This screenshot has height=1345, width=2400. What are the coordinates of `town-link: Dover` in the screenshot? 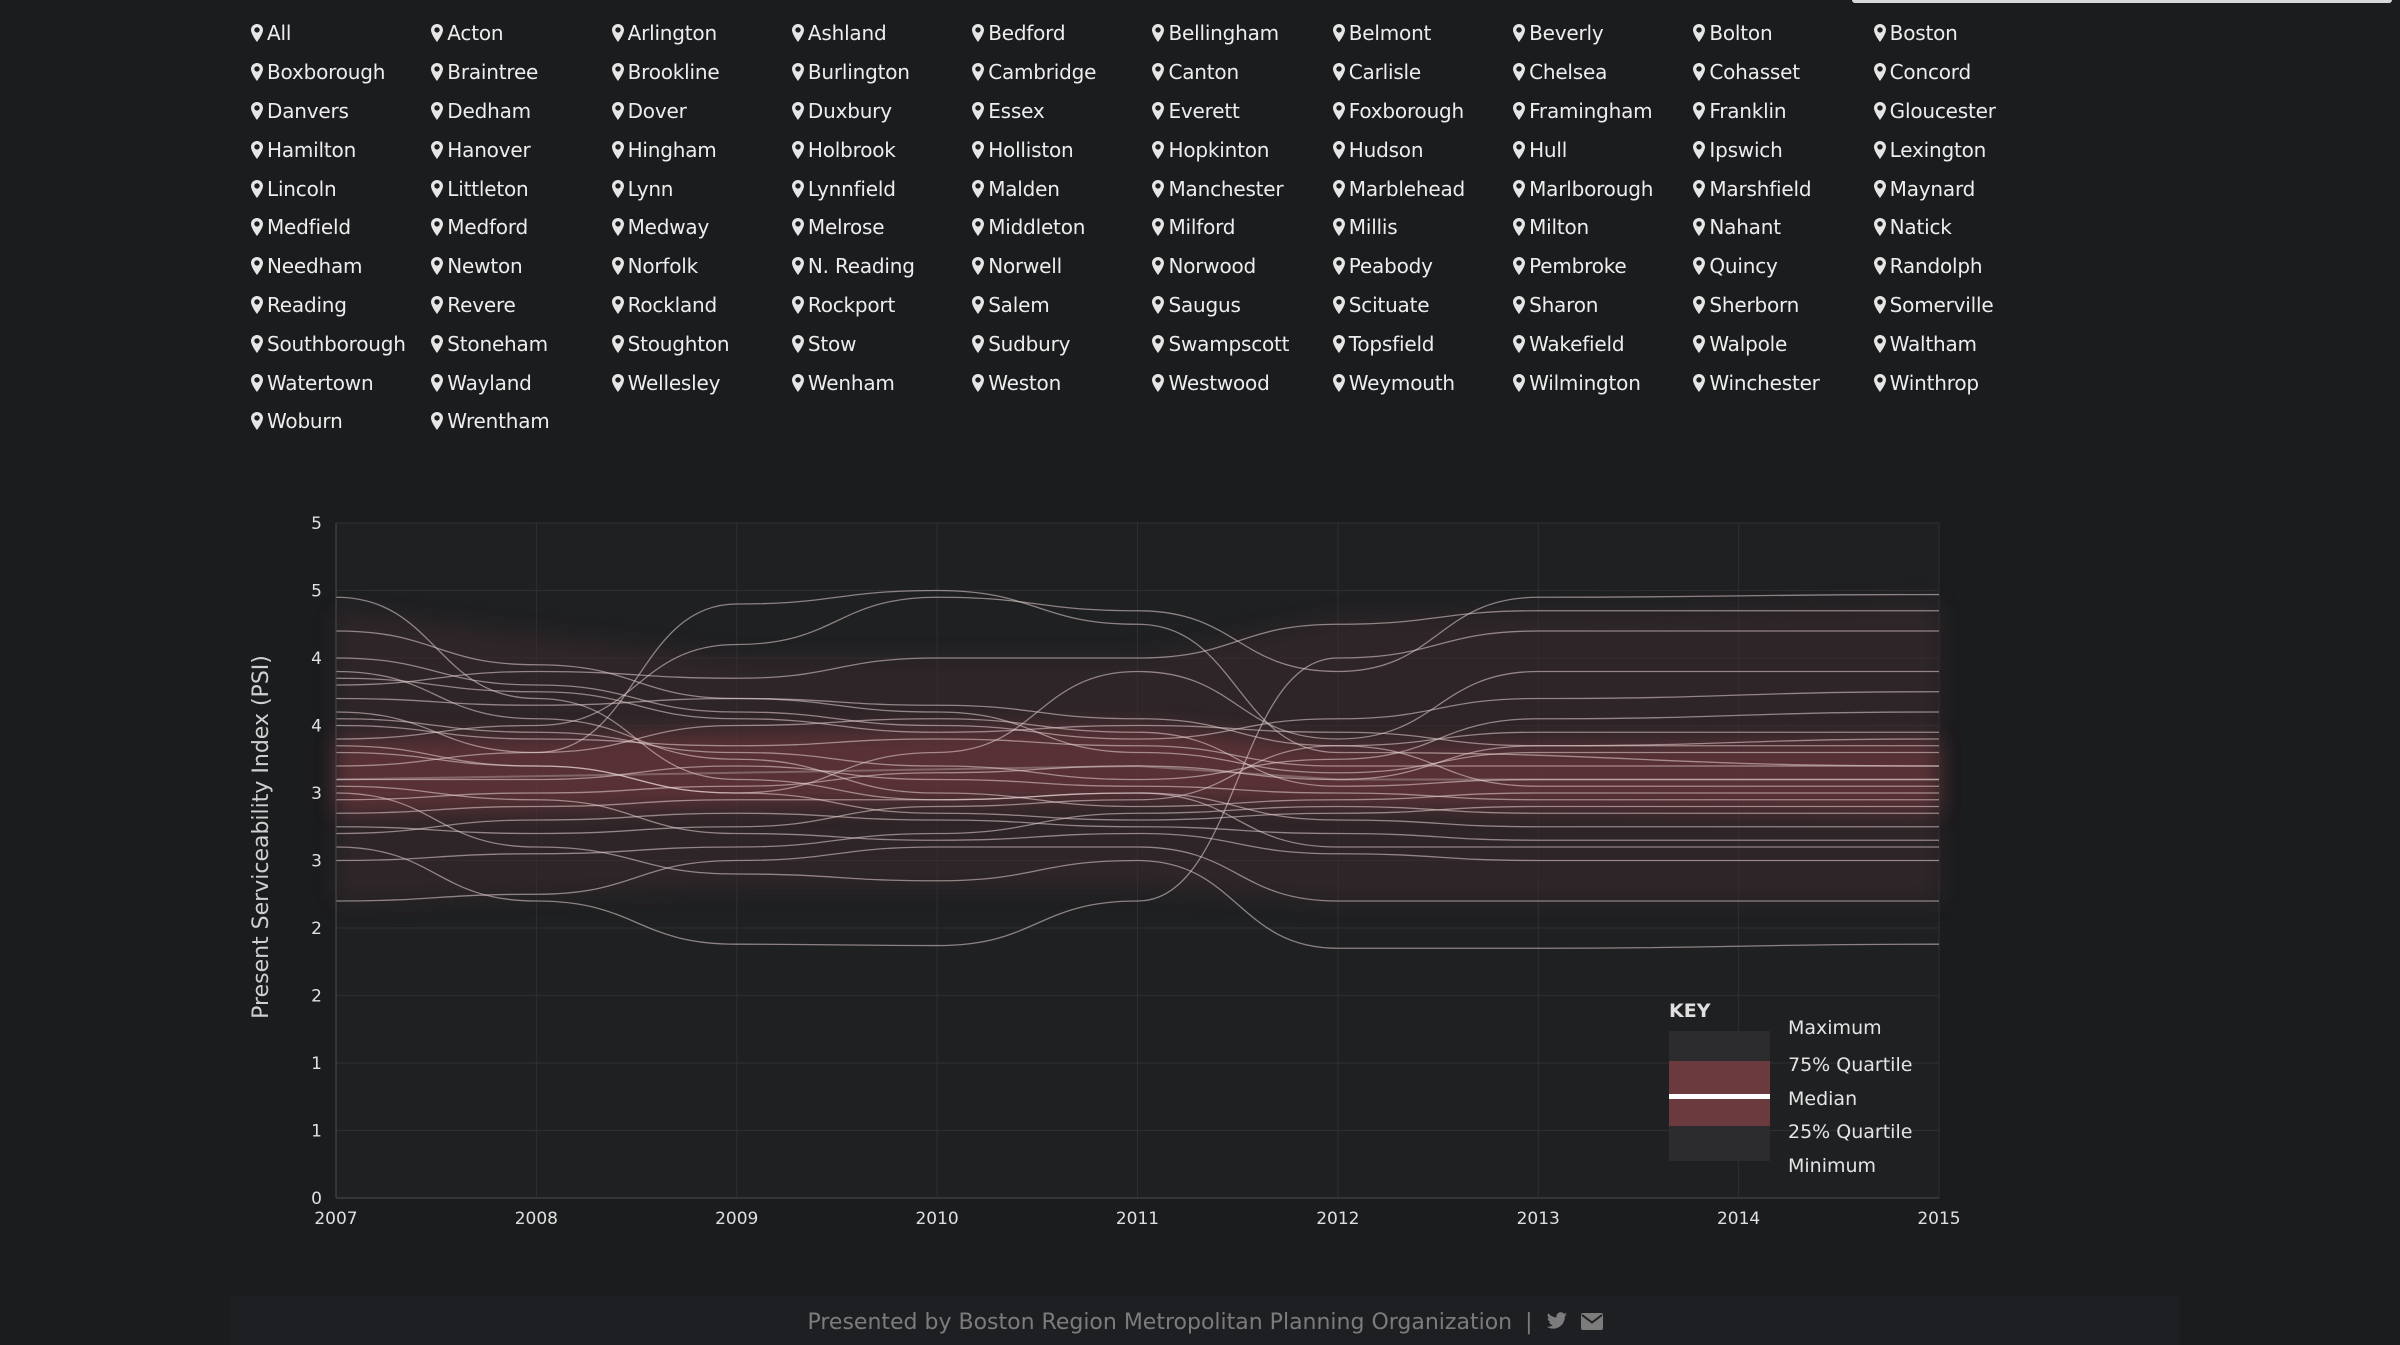 It's located at (701, 111).